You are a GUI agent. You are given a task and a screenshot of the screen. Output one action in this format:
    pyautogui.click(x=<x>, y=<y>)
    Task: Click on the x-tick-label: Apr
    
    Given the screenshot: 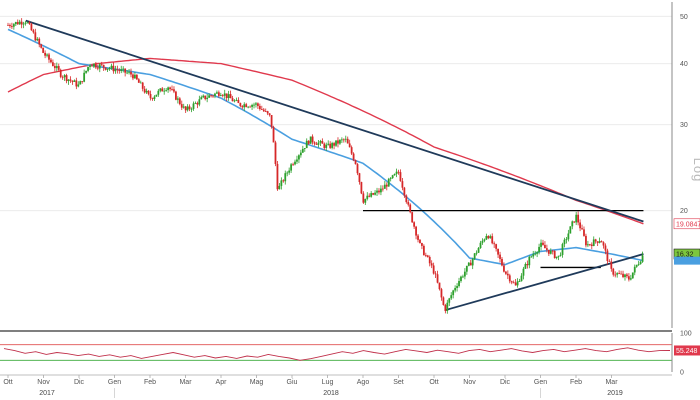 What is the action you would take?
    pyautogui.click(x=222, y=382)
    